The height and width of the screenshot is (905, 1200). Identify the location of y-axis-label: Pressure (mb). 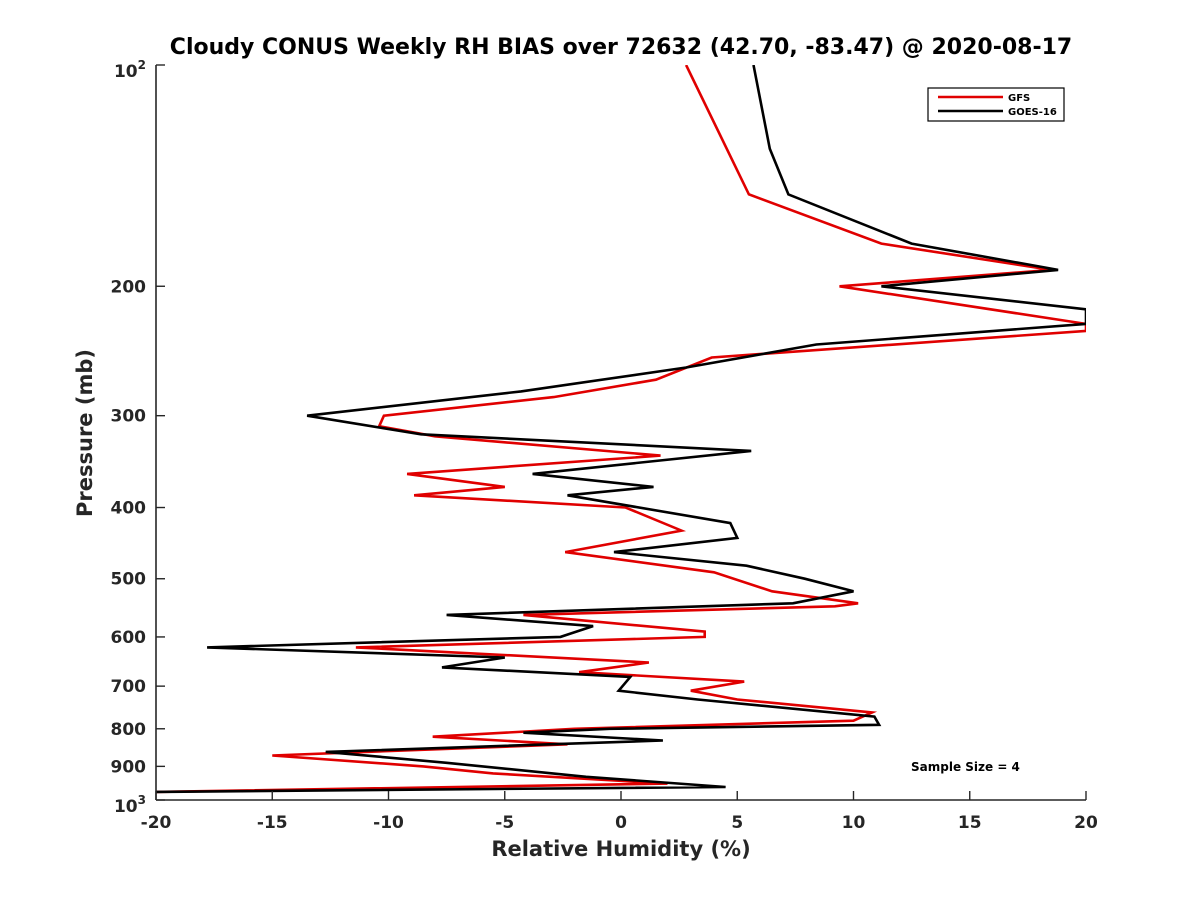
(85, 433).